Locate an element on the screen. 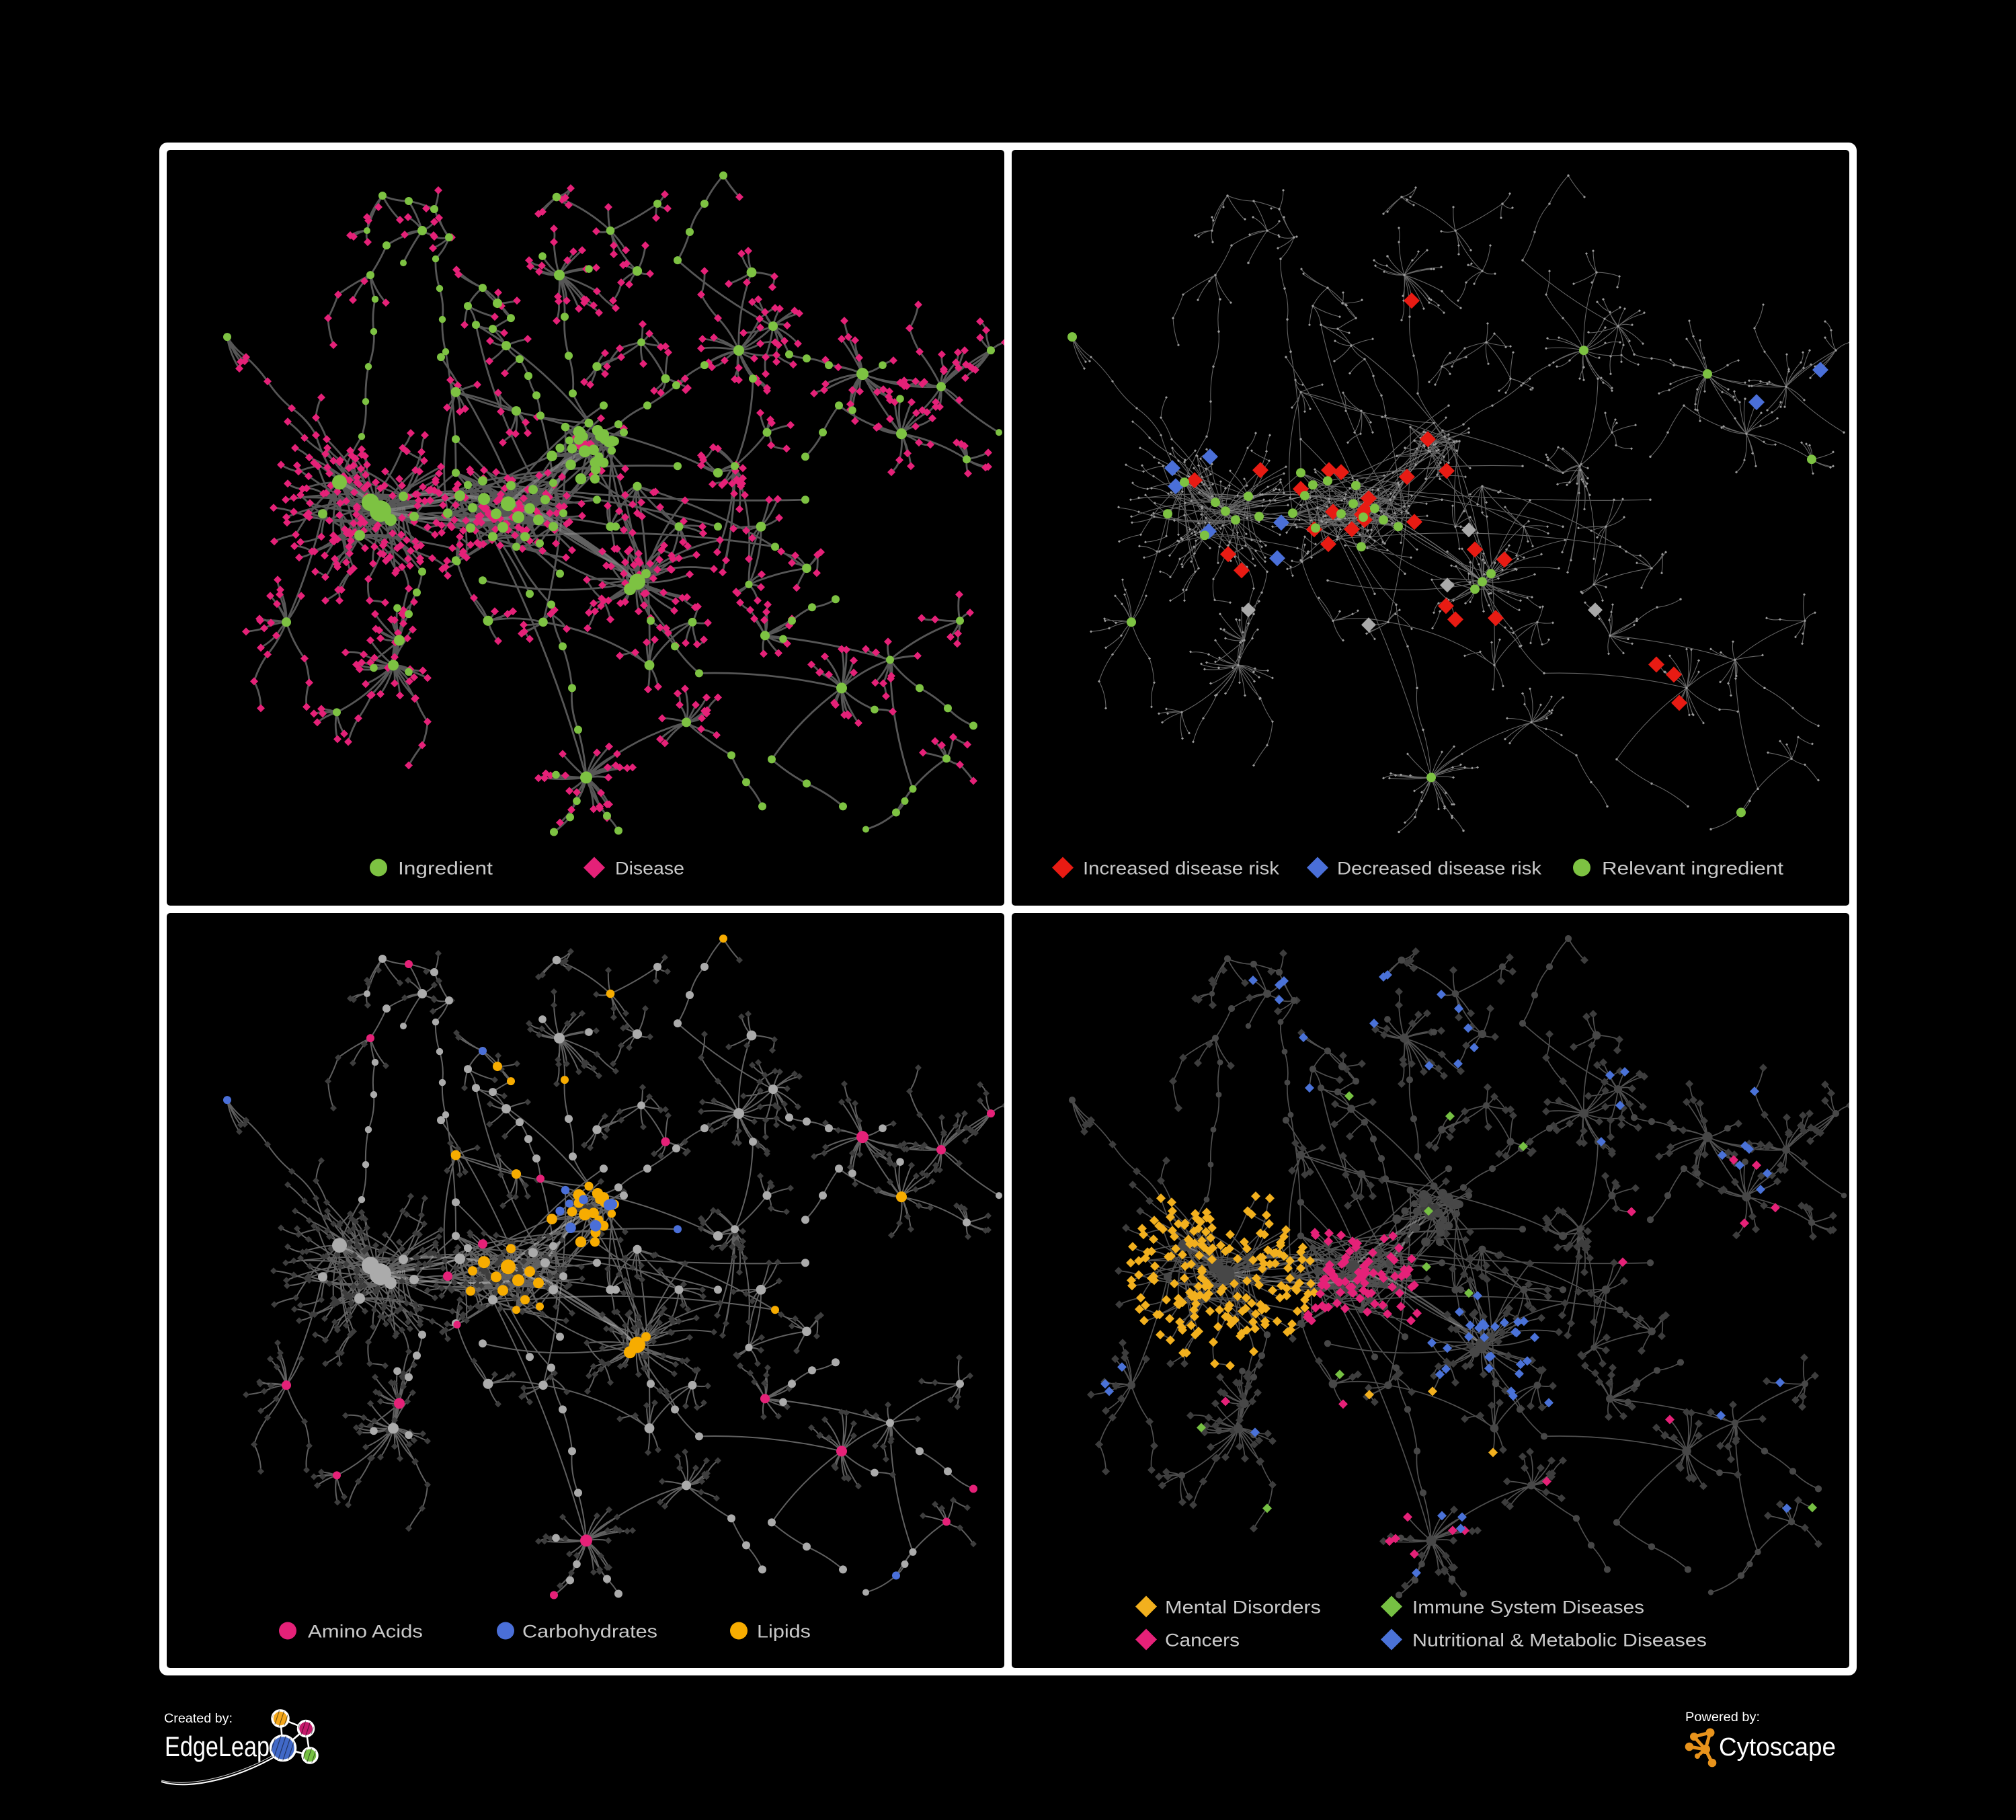 This screenshot has height=1820, width=2016. svg-text: Lipids is located at coordinates (784, 1631).